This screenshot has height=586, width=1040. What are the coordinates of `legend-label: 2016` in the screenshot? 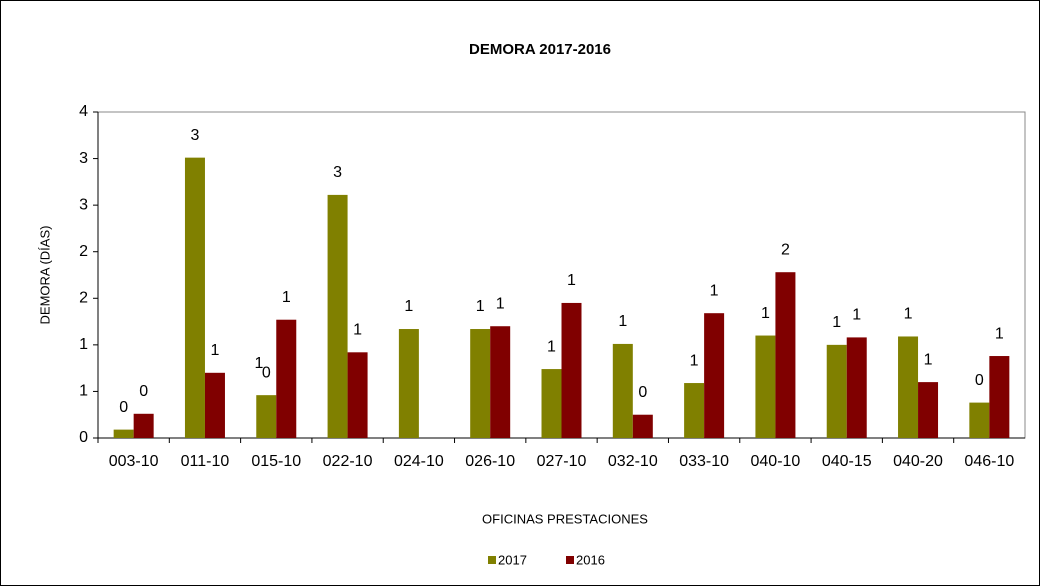 It's located at (590, 559).